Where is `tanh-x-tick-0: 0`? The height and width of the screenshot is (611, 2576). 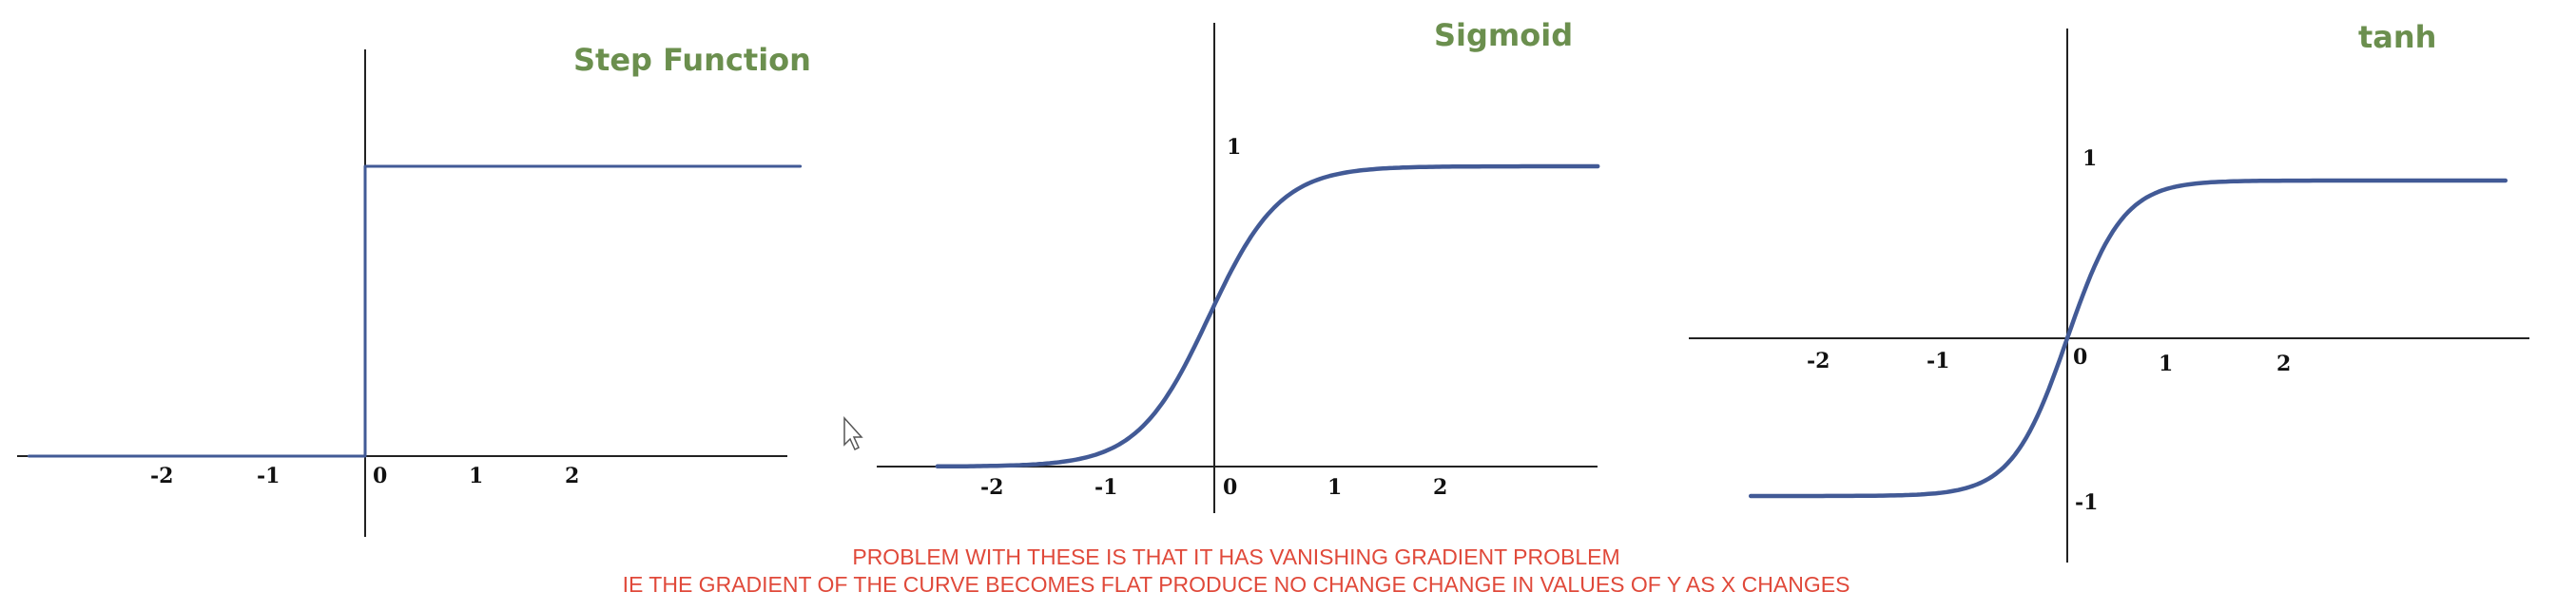
tanh-x-tick-0: 0 is located at coordinates (2080, 357).